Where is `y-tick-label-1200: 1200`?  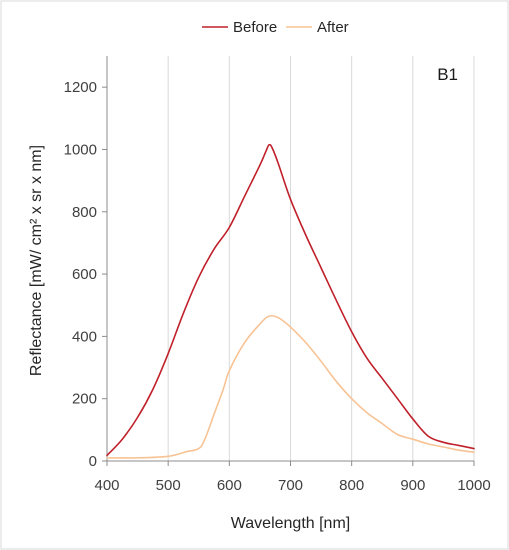
y-tick-label-1200: 1200 is located at coordinates (80, 87).